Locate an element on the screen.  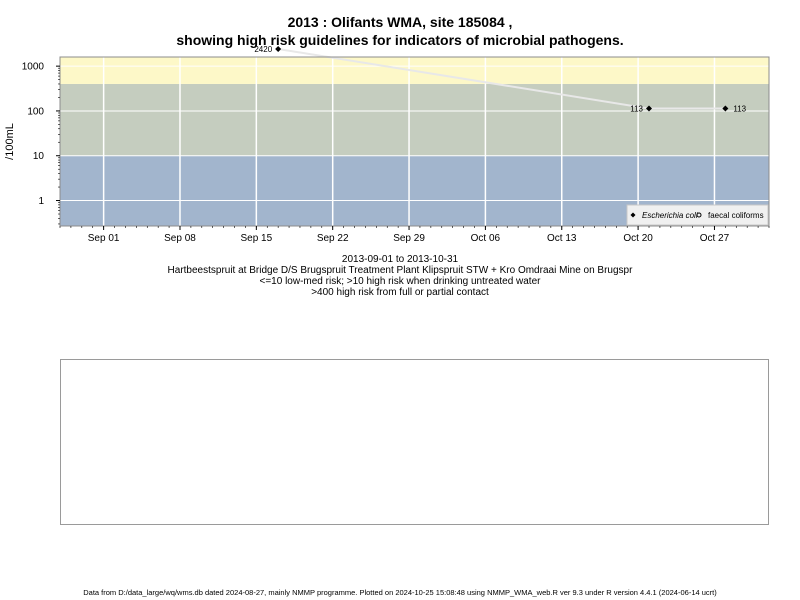
x-tick-label-8: Oct 27 is located at coordinates (715, 238).